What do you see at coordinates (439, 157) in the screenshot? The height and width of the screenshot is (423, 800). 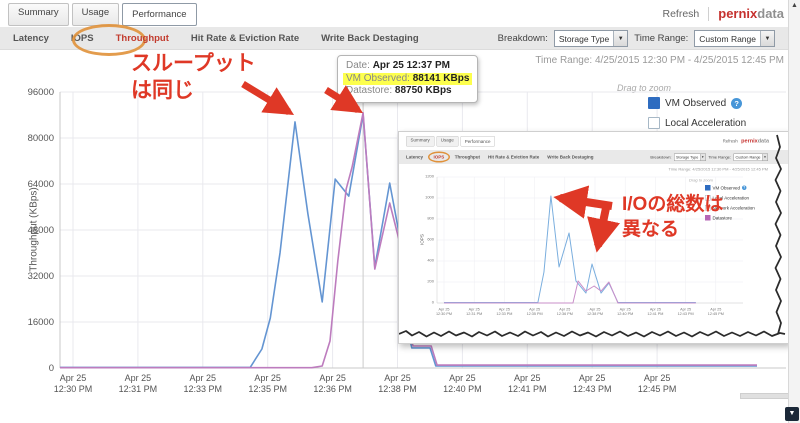 I see `inset-tab-iops-circled: IOPS` at bounding box center [439, 157].